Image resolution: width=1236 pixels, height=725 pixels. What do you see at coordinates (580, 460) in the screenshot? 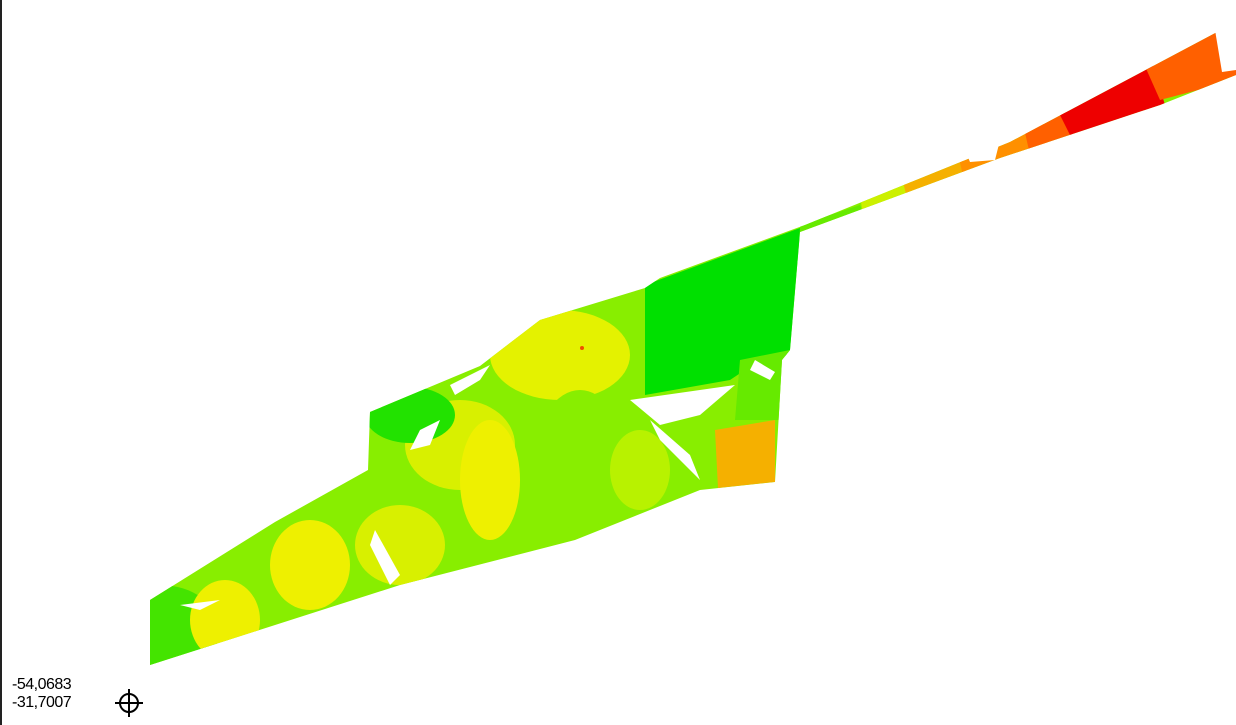
I see `zone-lime-center` at bounding box center [580, 460].